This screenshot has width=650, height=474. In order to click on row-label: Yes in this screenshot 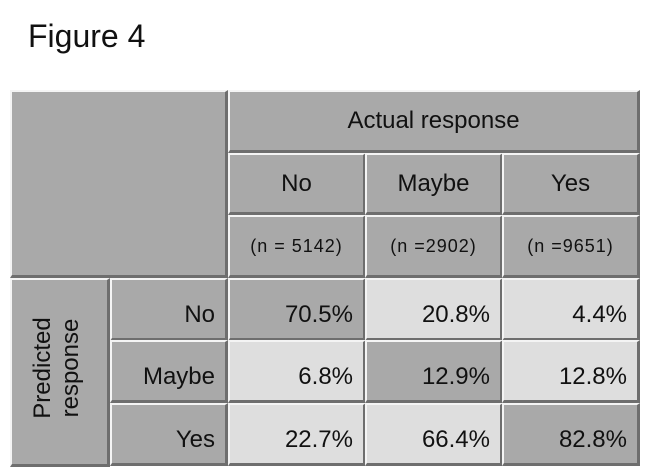, I will do `click(169, 434)`.